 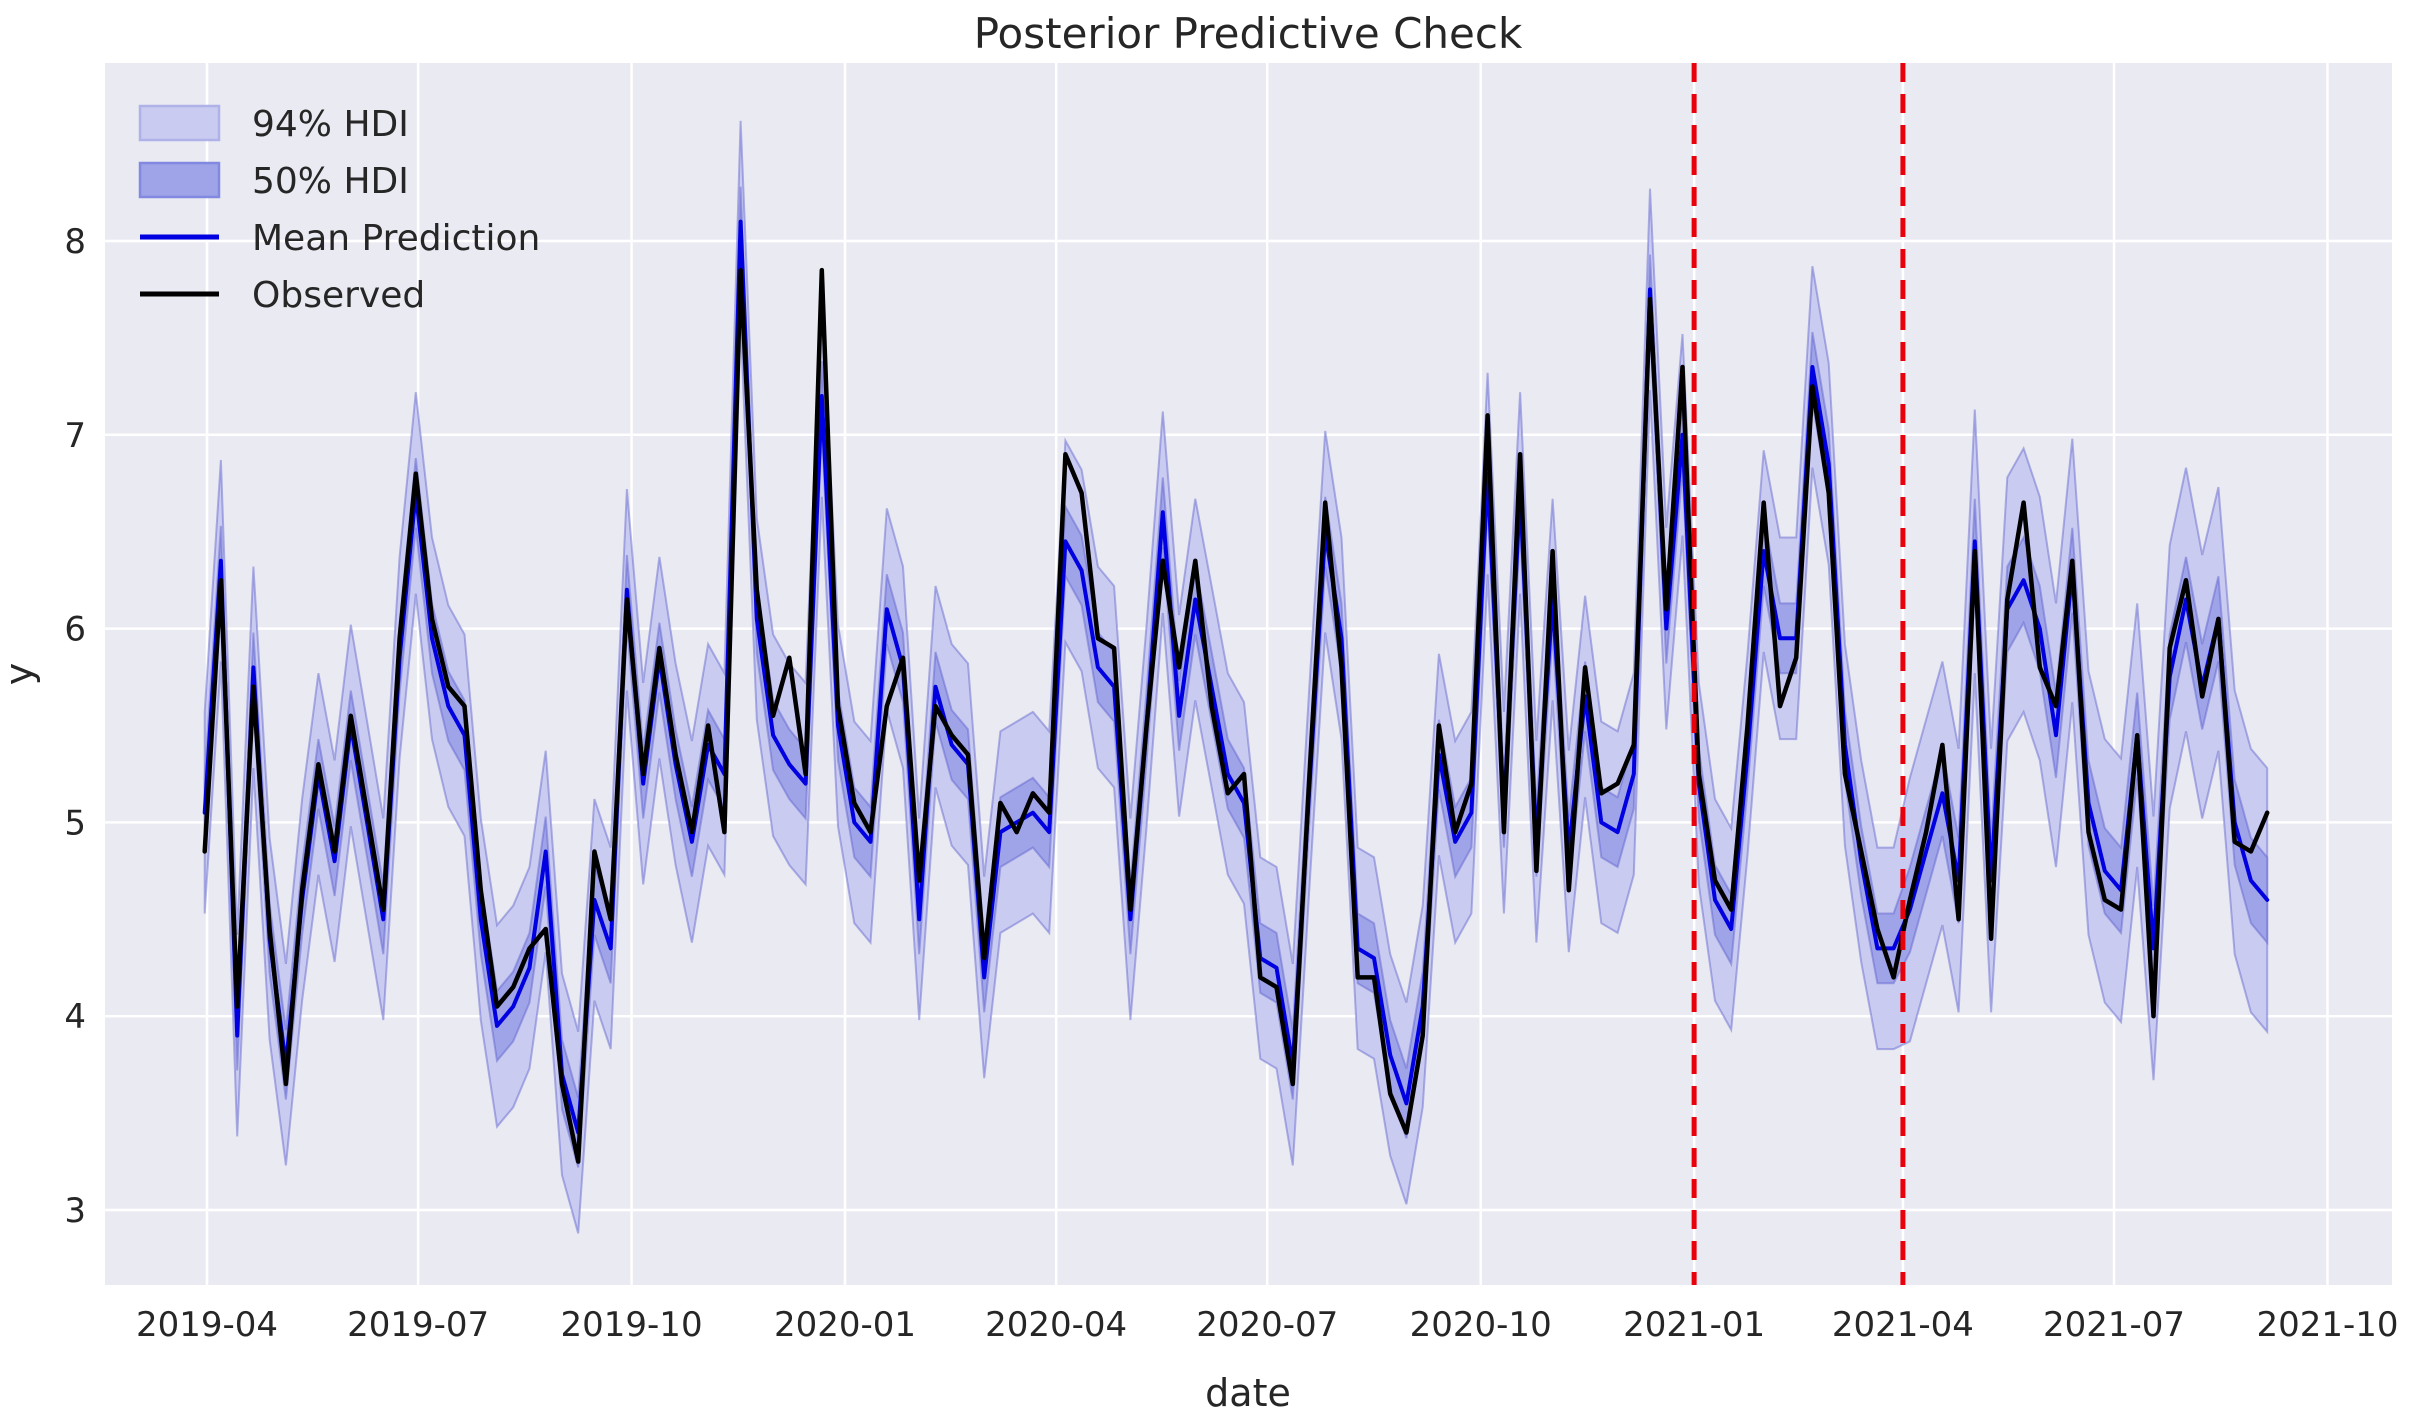 What do you see at coordinates (179, 180) in the screenshot?
I see `legend-swatch-50-hdi` at bounding box center [179, 180].